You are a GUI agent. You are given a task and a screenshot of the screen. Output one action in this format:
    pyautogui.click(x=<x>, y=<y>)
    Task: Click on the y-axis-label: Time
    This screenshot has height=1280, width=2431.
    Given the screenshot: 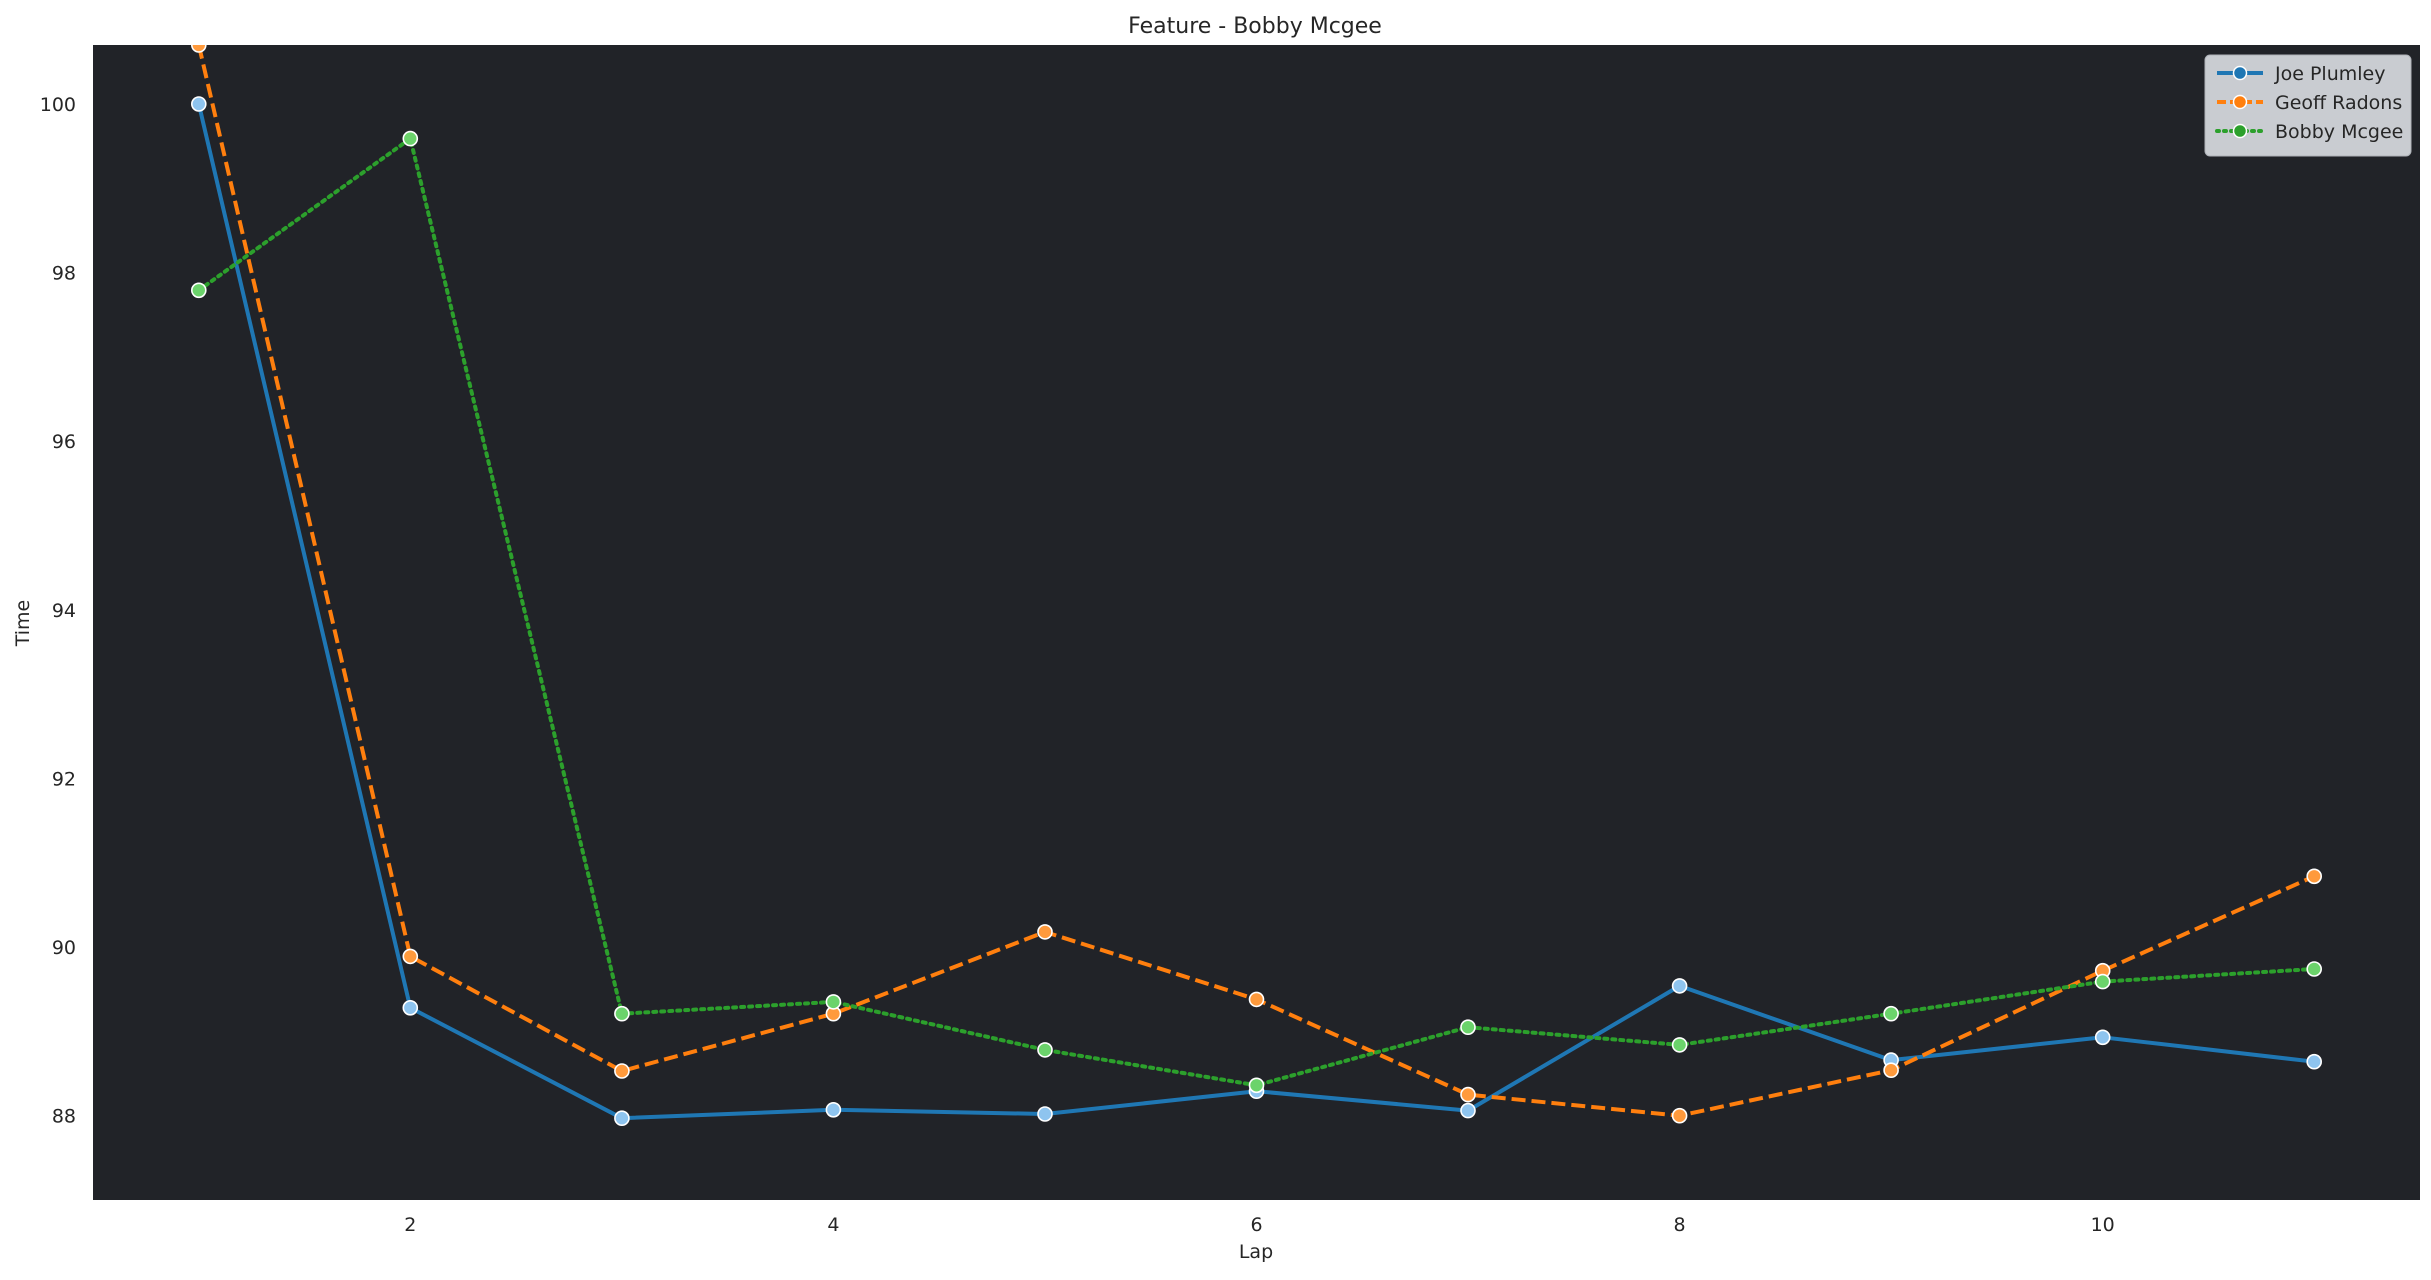 What is the action you would take?
    pyautogui.click(x=23, y=624)
    